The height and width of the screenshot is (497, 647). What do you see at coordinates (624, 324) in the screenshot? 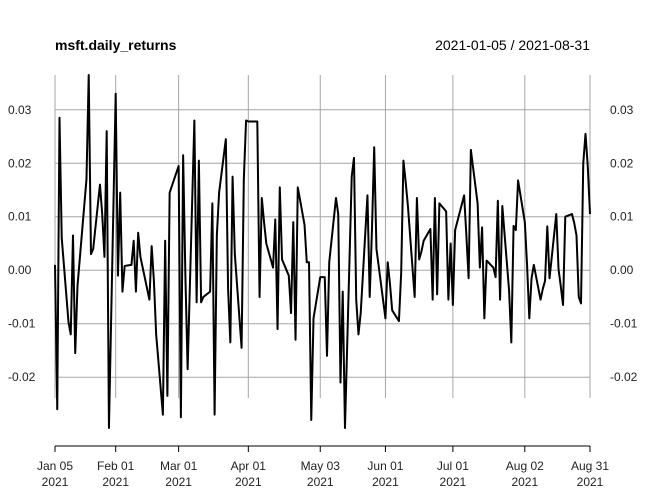
I see `y-tick-label-right: -0.01` at bounding box center [624, 324].